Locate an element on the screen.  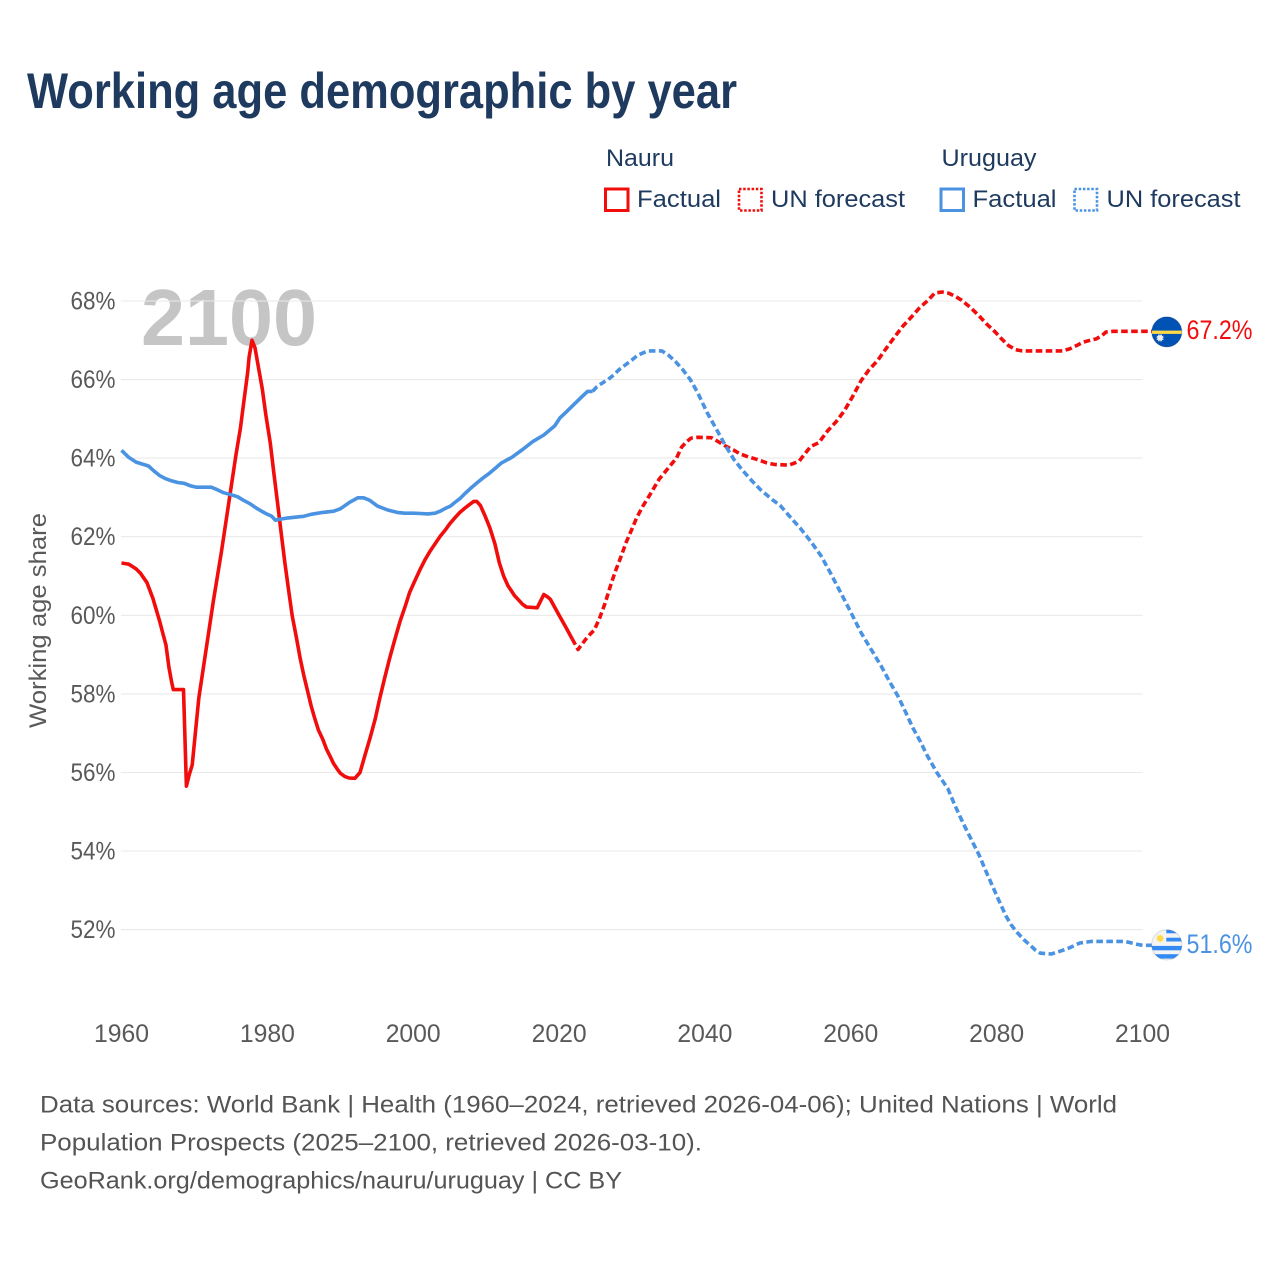
svg-text: 1960 is located at coordinates (121, 1034).